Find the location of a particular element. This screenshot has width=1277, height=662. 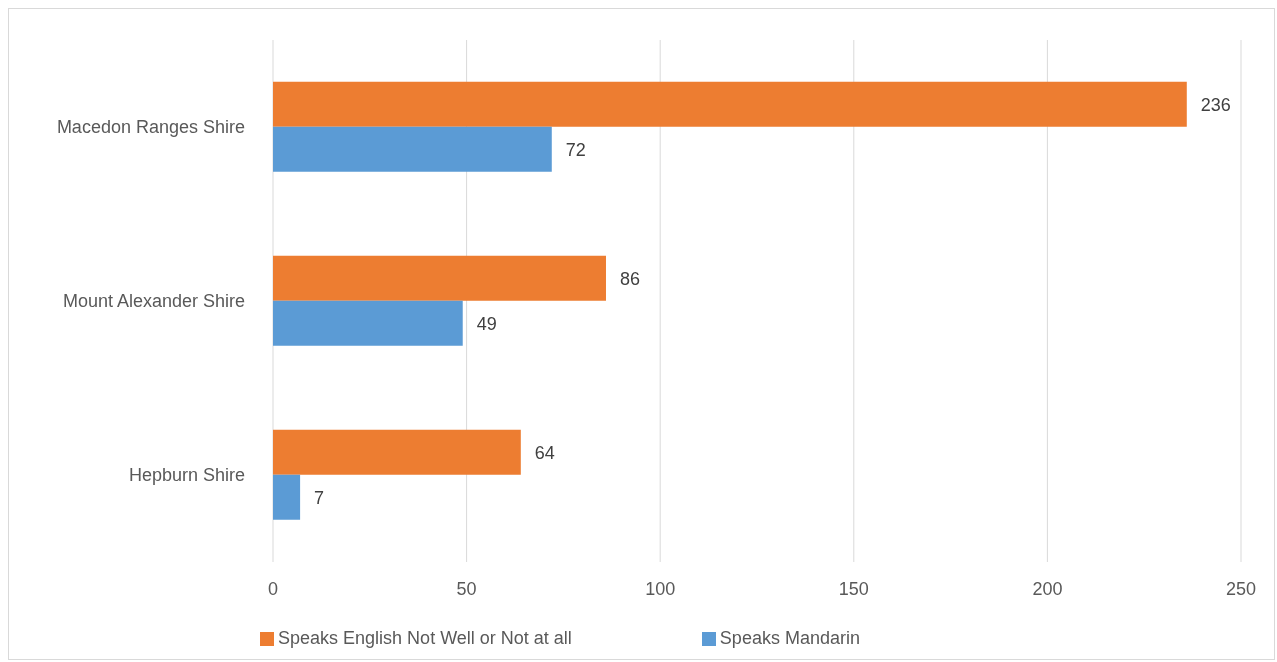

data-label: 86 is located at coordinates (630, 278).